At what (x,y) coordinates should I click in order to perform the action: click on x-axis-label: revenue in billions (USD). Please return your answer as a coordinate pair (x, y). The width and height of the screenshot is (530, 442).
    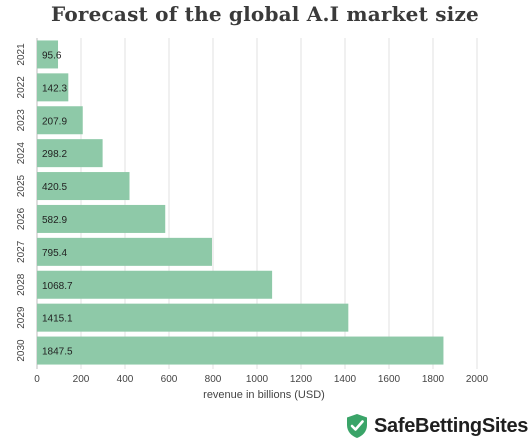
    Looking at the image, I should click on (264, 395).